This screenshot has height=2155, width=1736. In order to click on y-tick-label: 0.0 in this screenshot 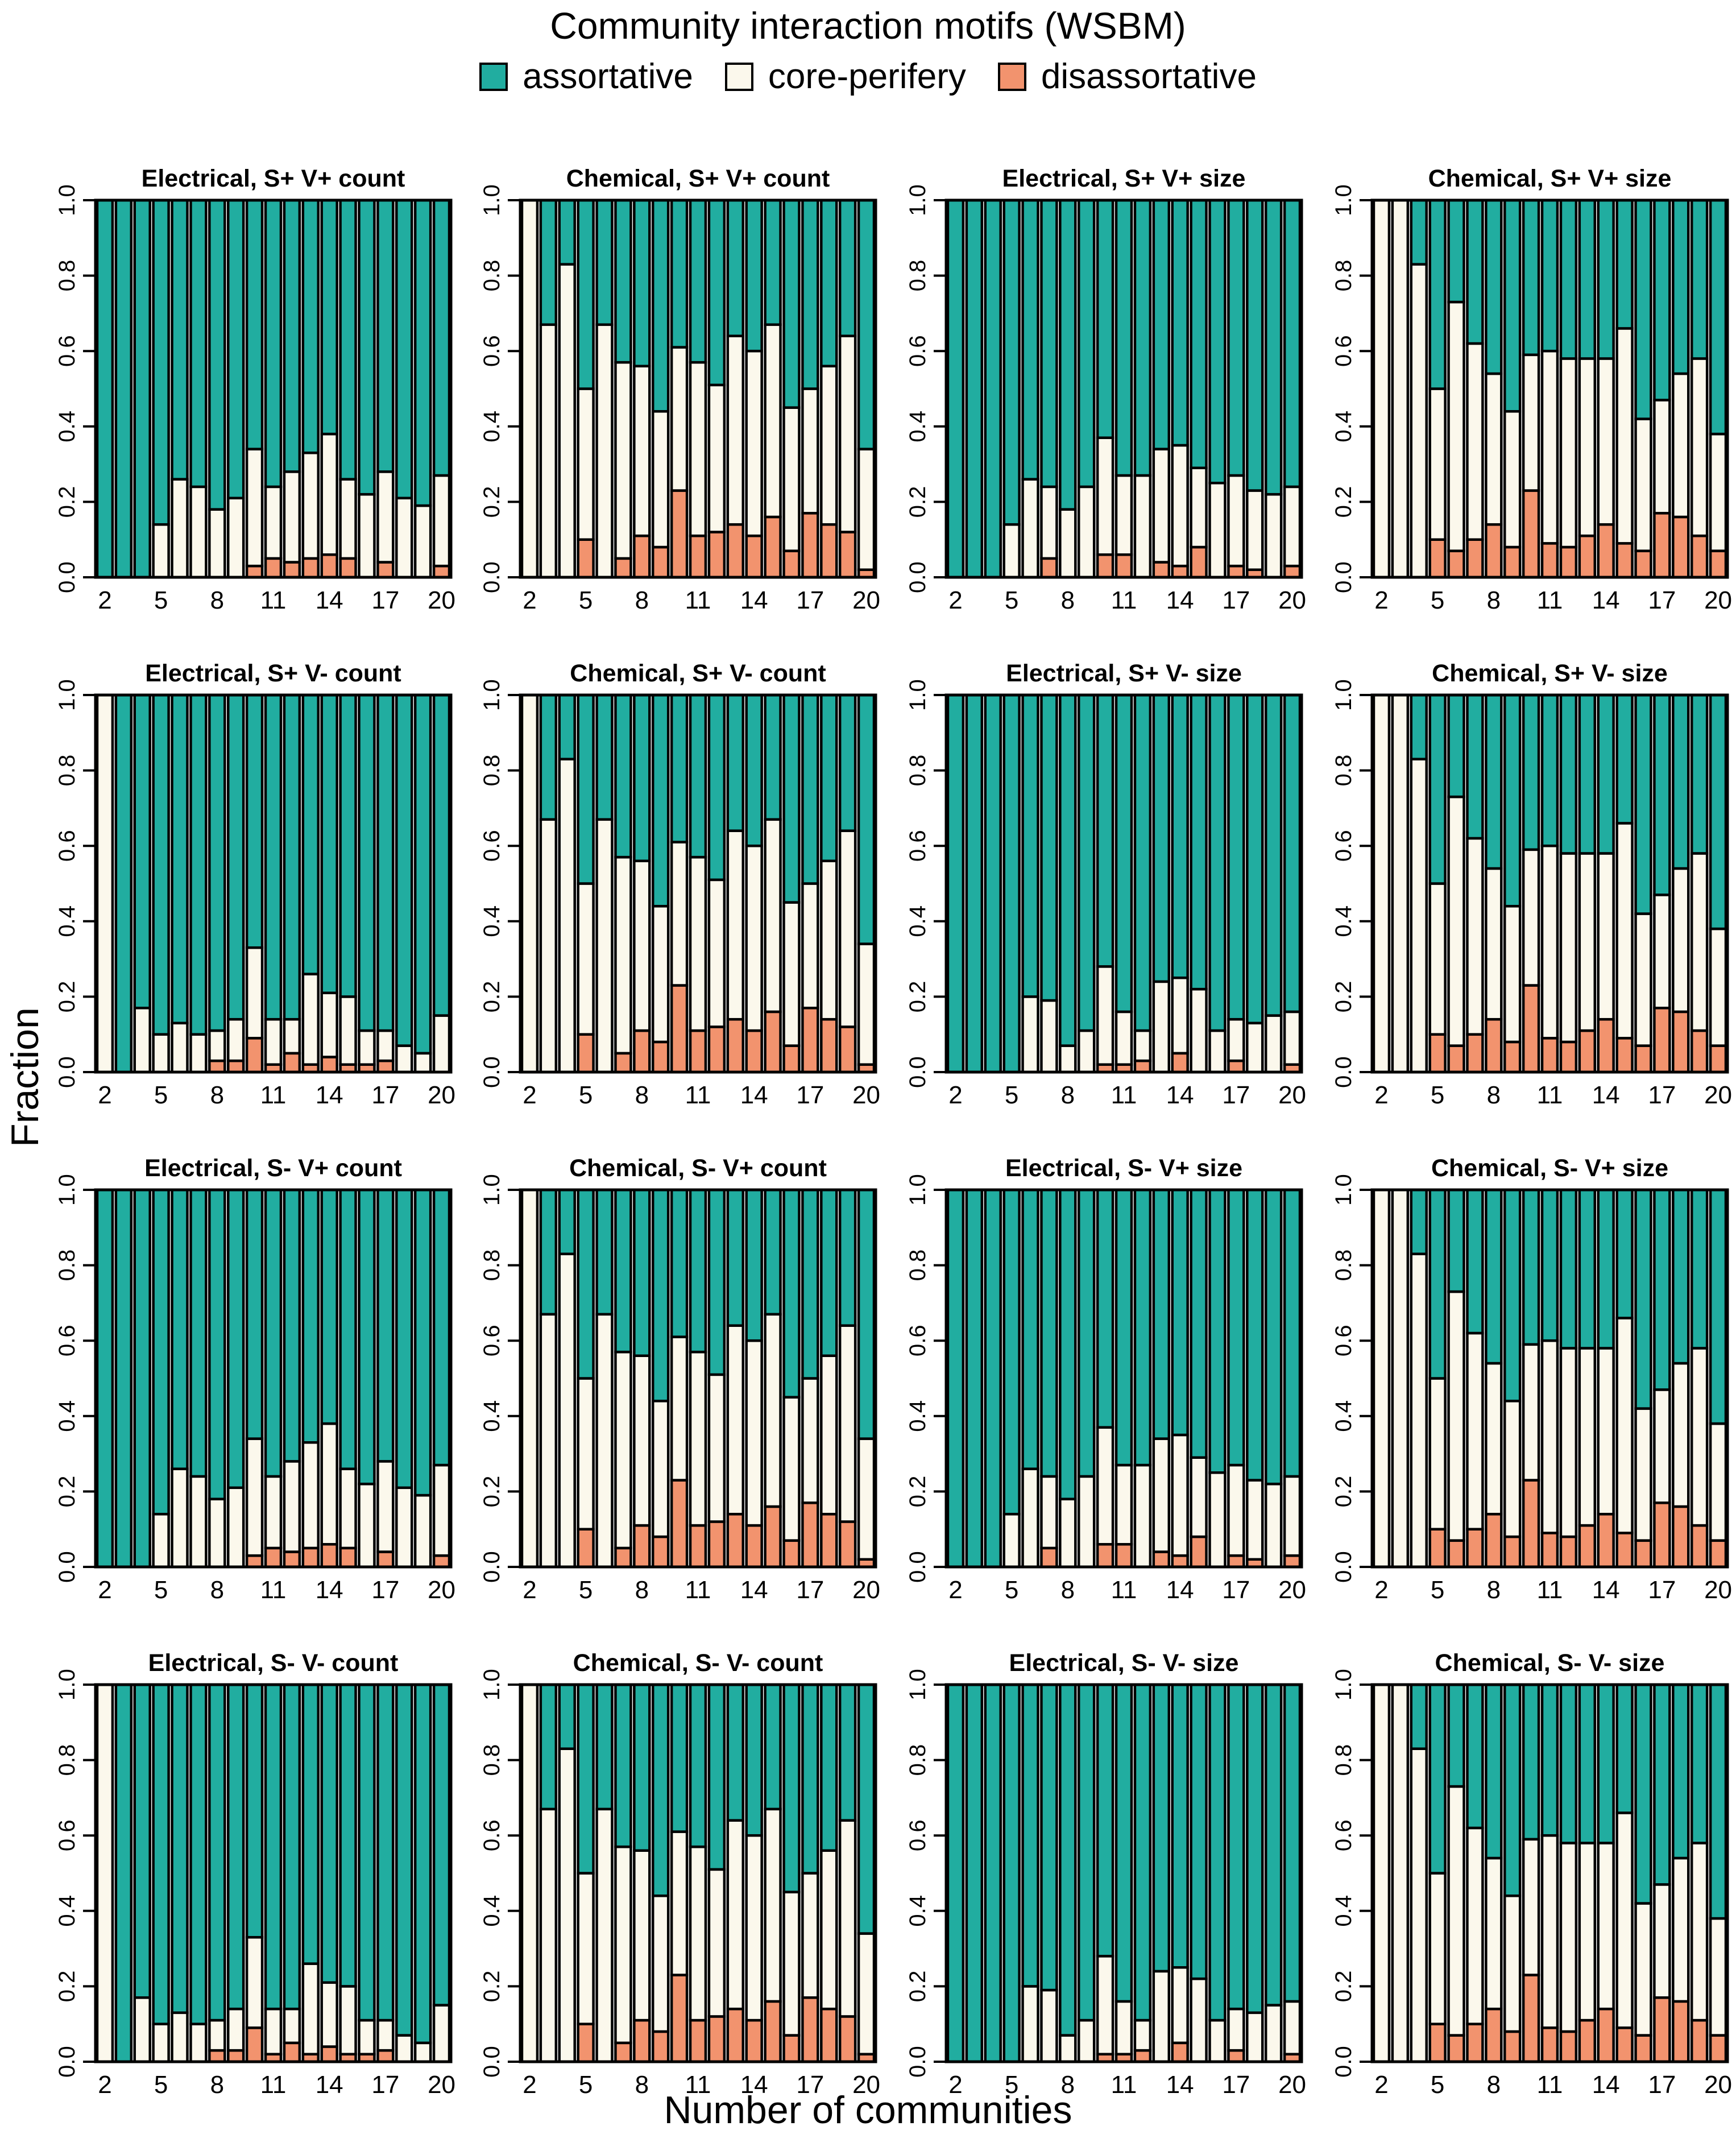, I will do `click(491, 577)`.